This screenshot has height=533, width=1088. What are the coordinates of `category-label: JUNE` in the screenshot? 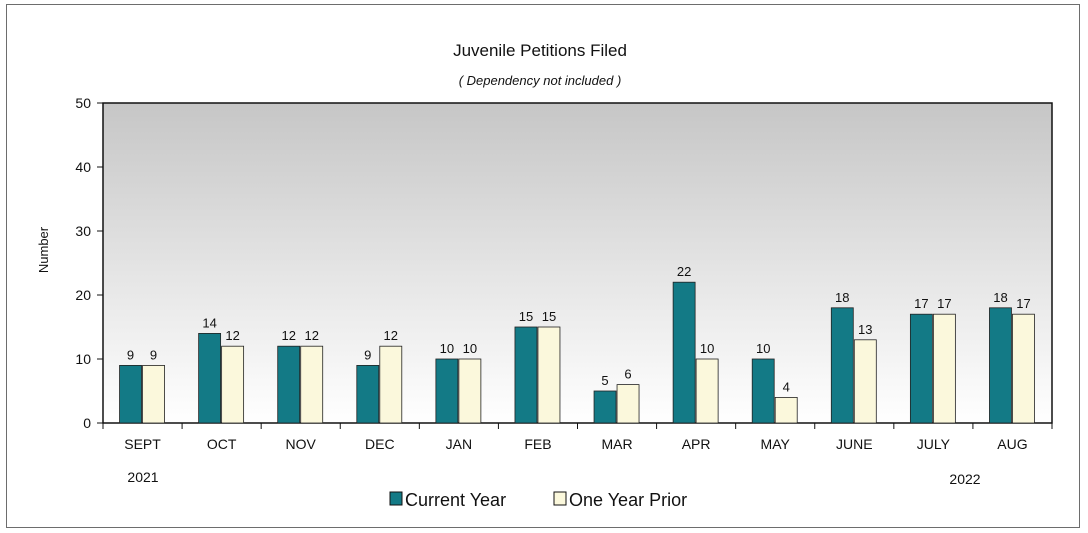 It's located at (854, 444).